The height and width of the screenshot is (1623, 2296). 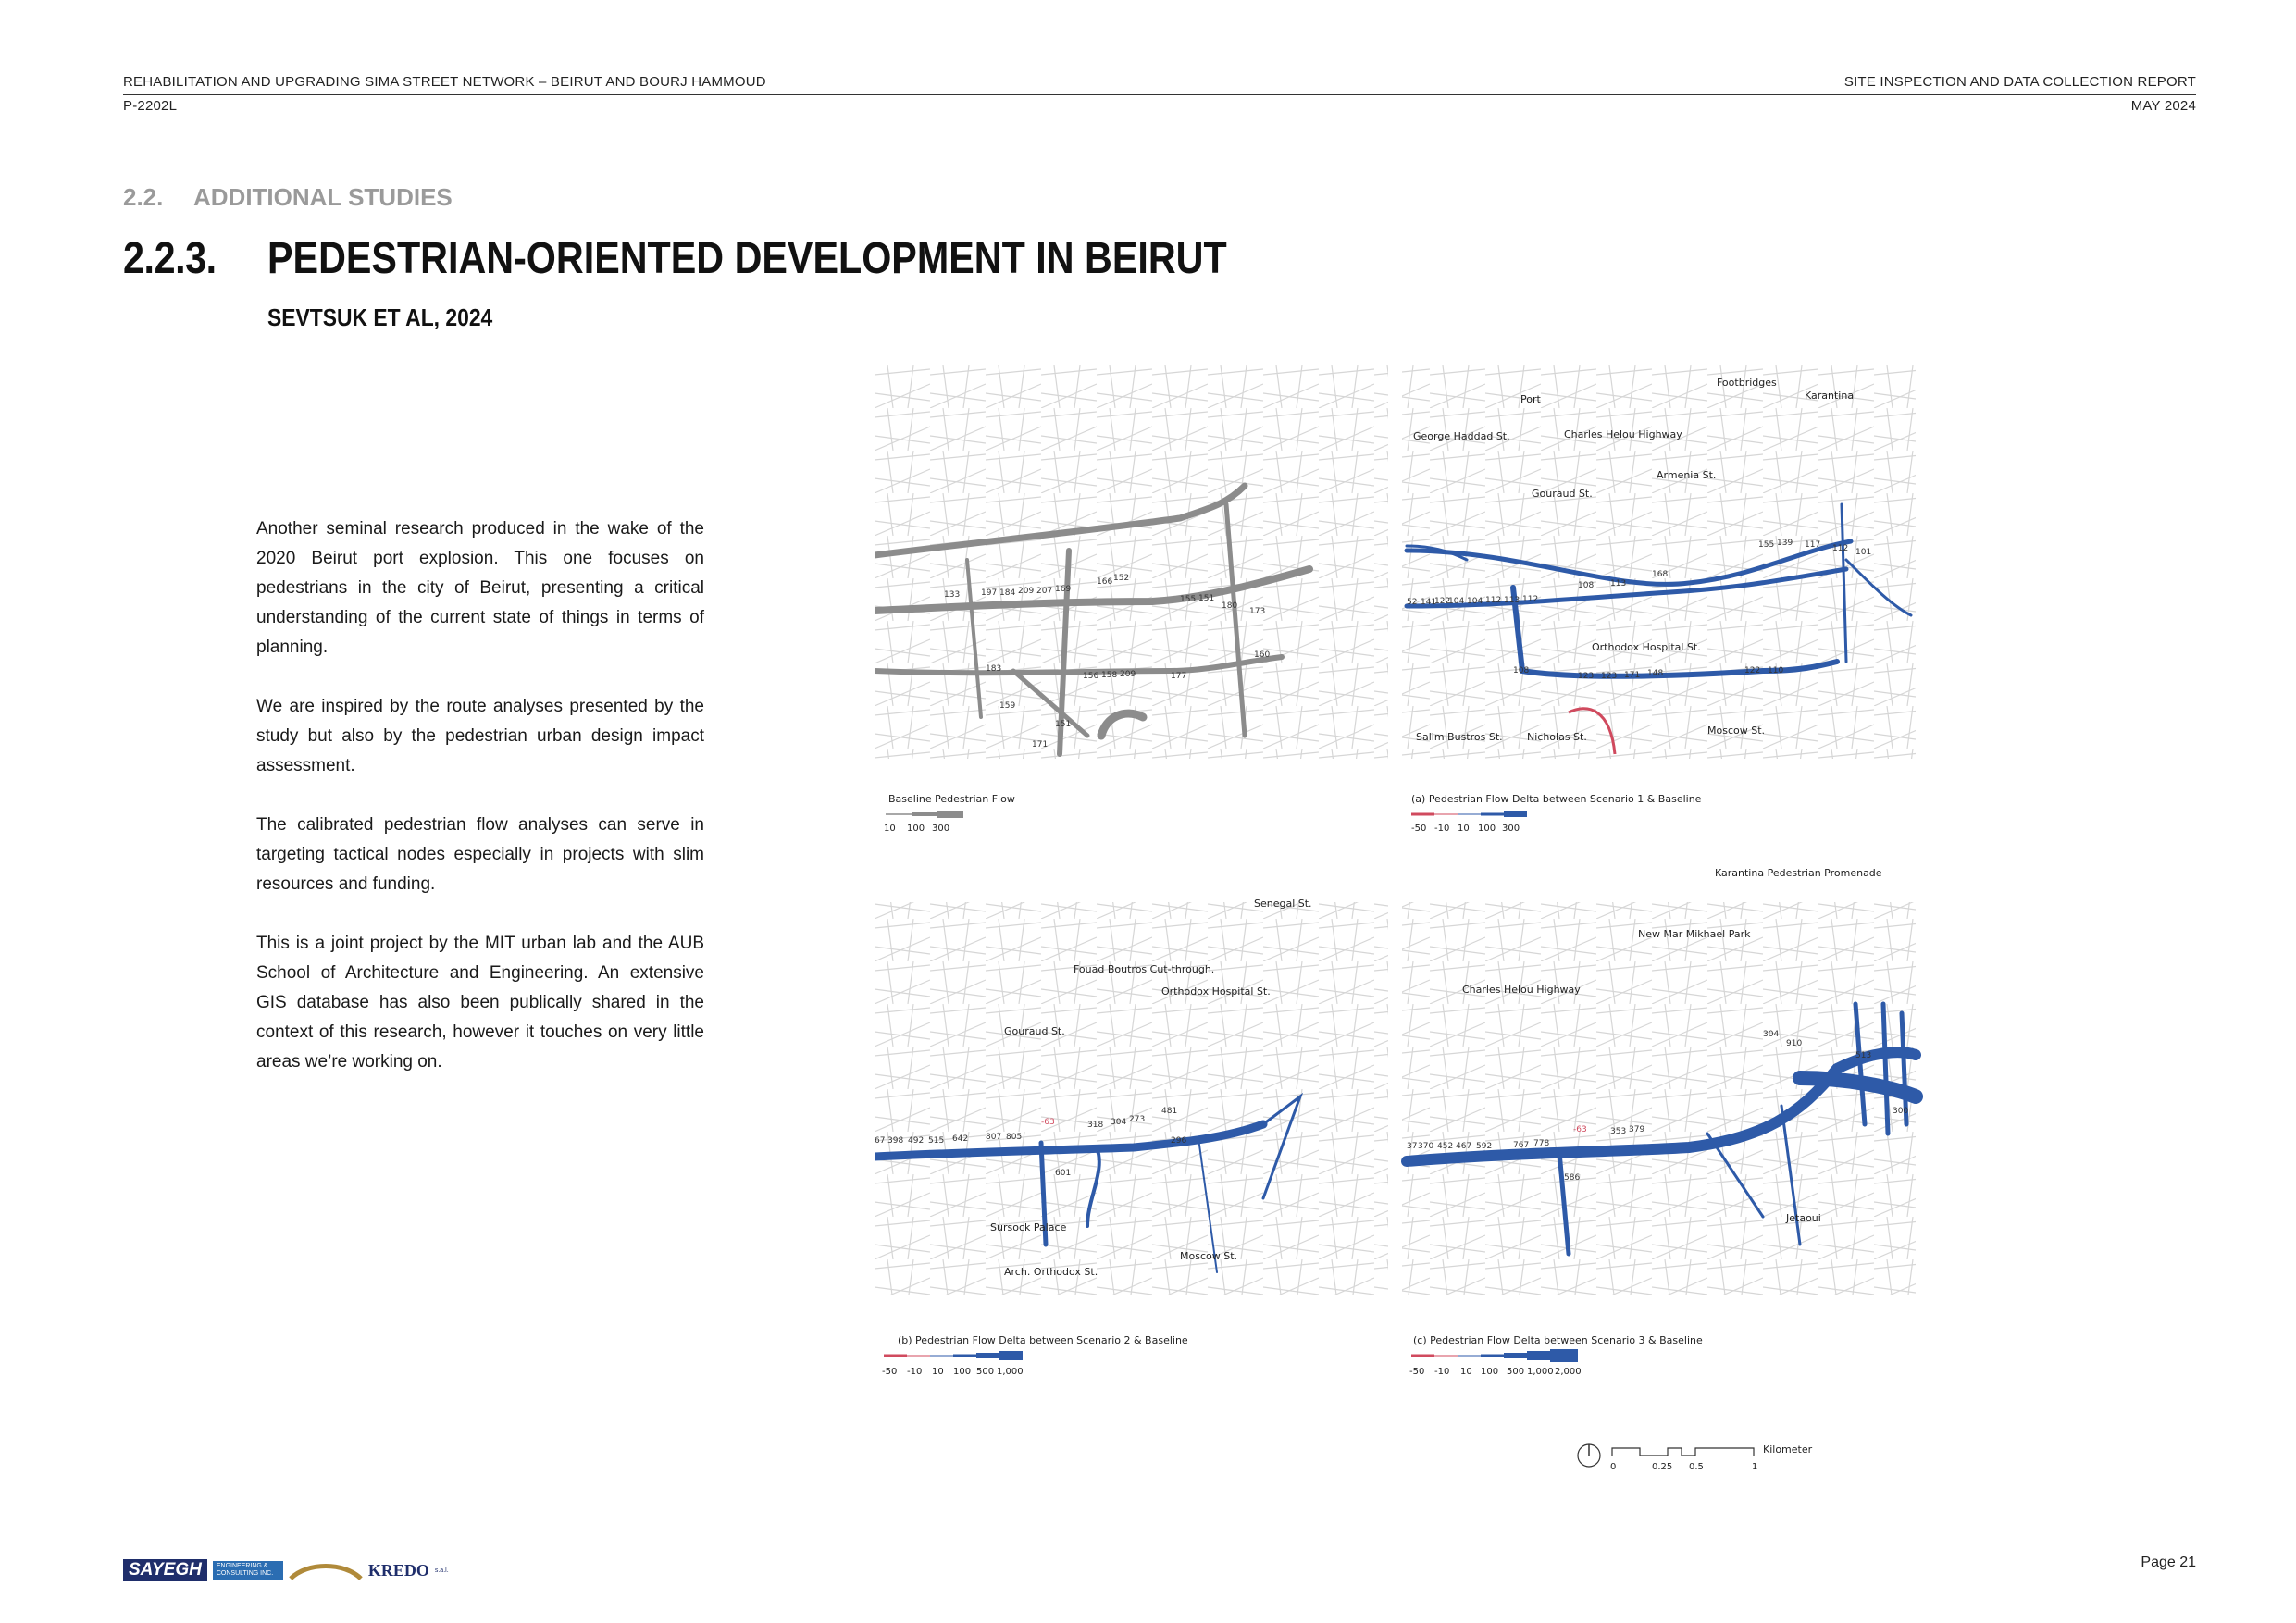 What do you see at coordinates (1557, 737) in the screenshot?
I see `place-nicholas: Nicholas St.` at bounding box center [1557, 737].